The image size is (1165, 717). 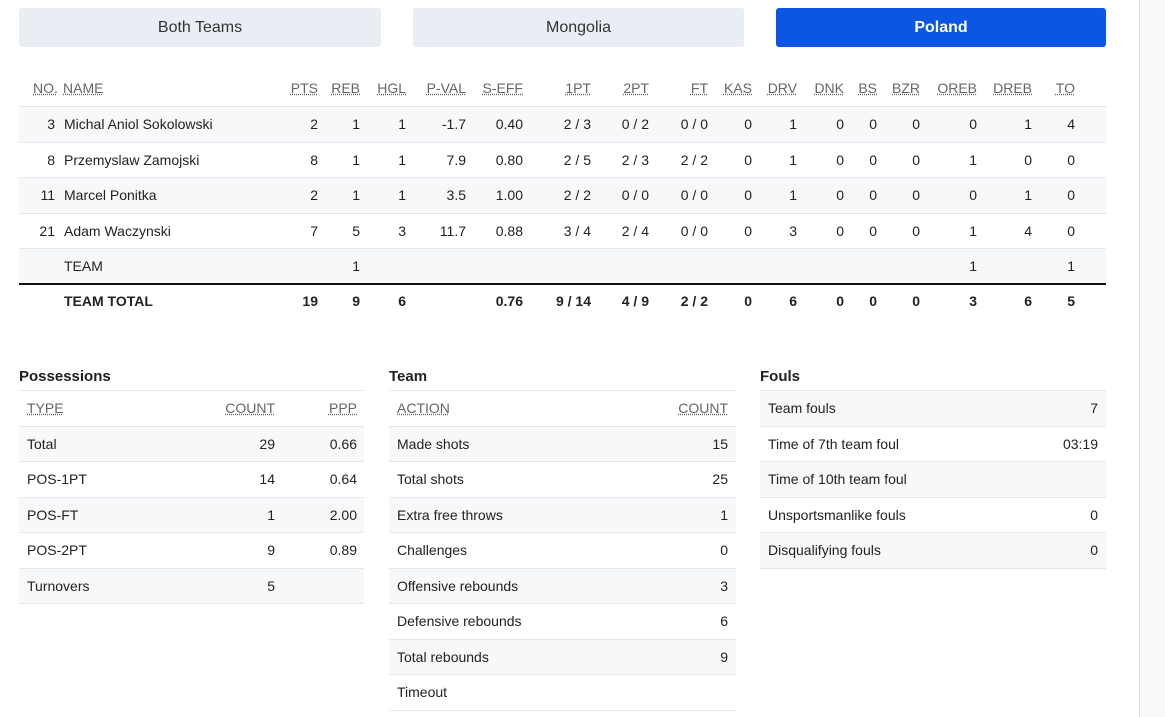 I want to click on panel-cell: Time of 10th team foul, so click(x=837, y=479).